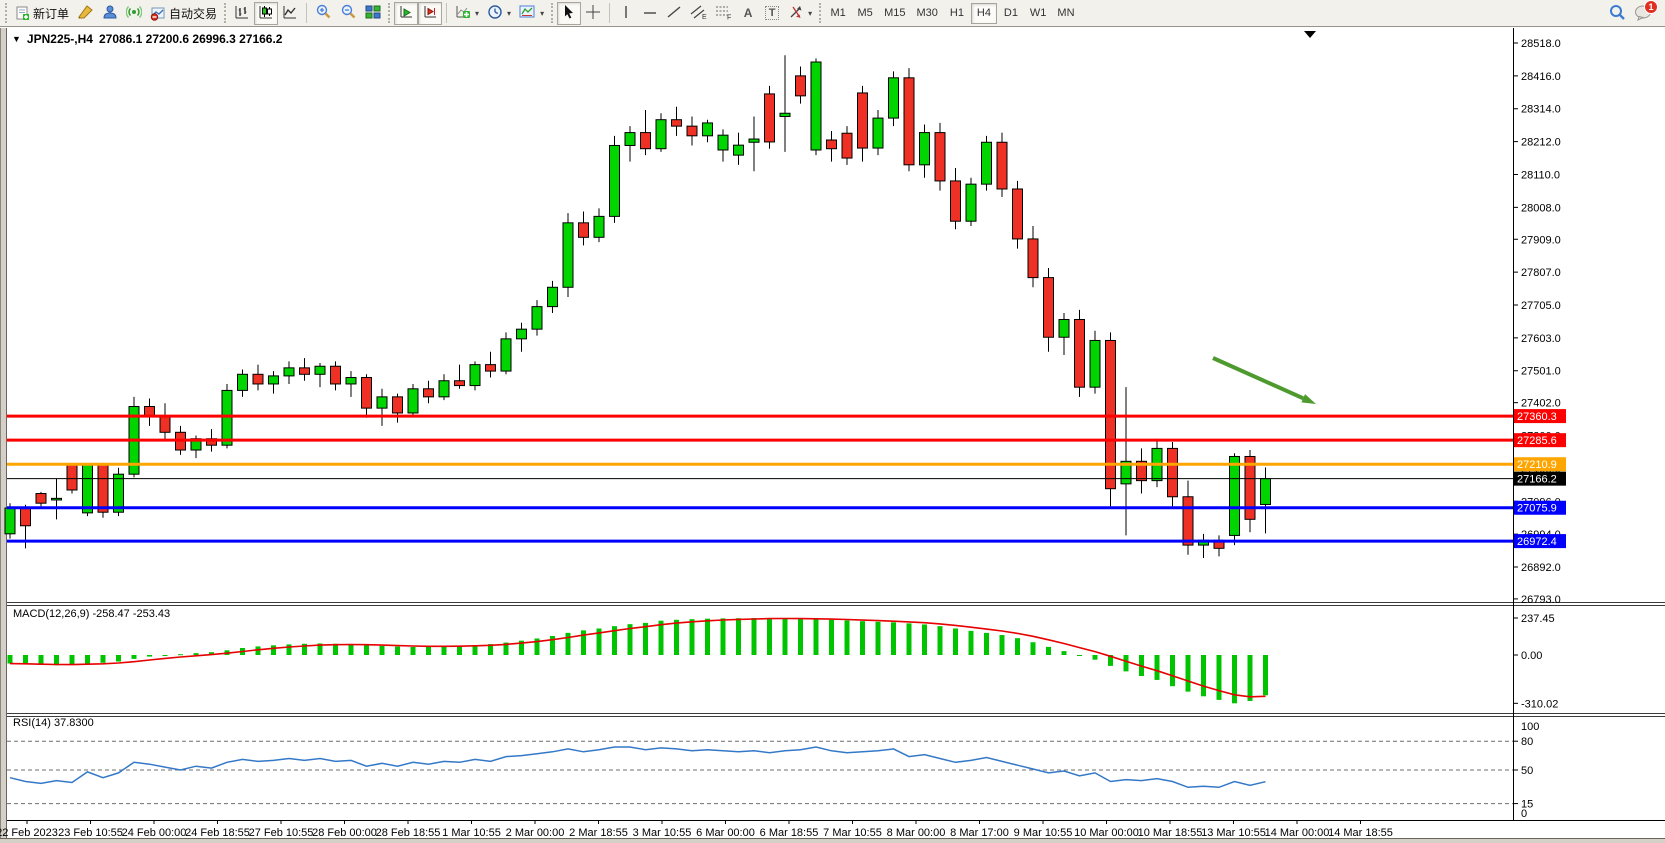  What do you see at coordinates (832, 840) in the screenshot?
I see `window-bottom-border` at bounding box center [832, 840].